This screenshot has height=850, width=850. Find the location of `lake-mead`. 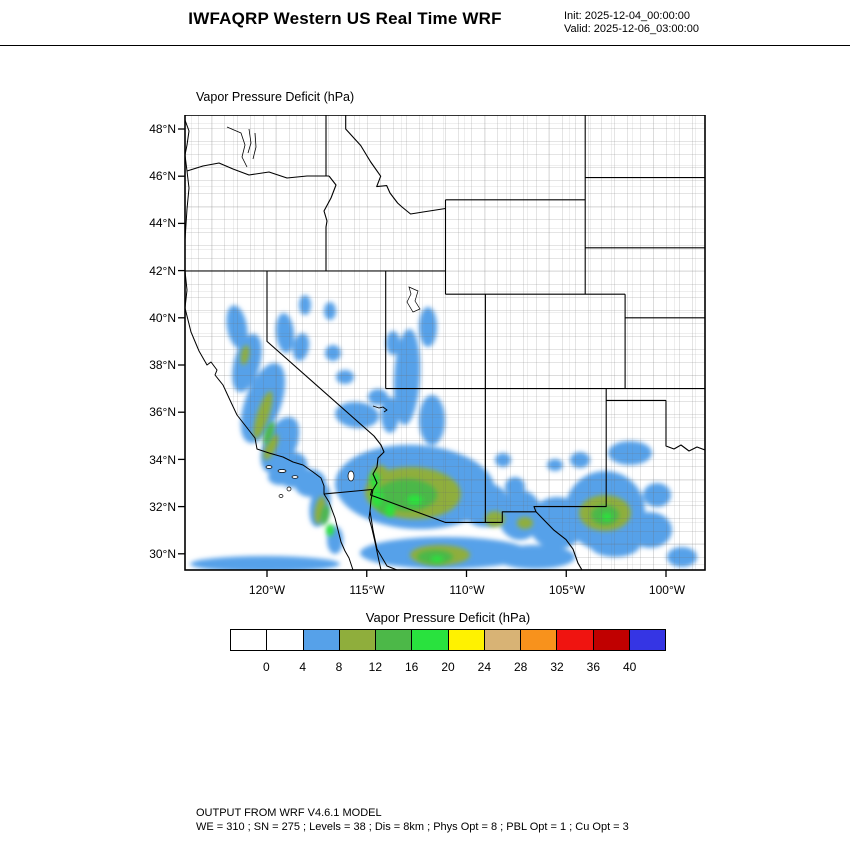

lake-mead is located at coordinates (380, 409).